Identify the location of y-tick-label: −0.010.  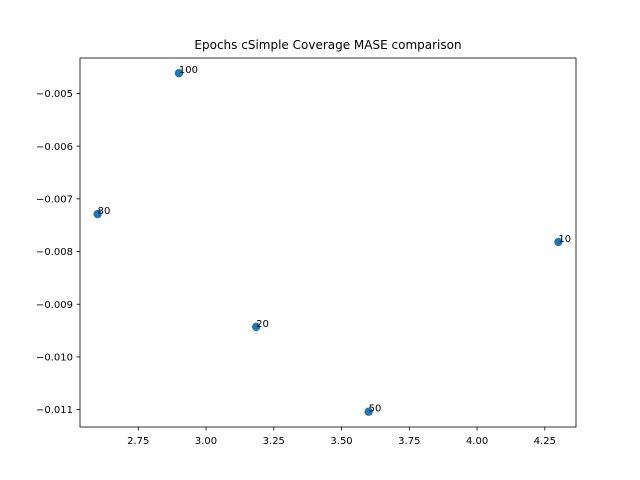
(54, 358).